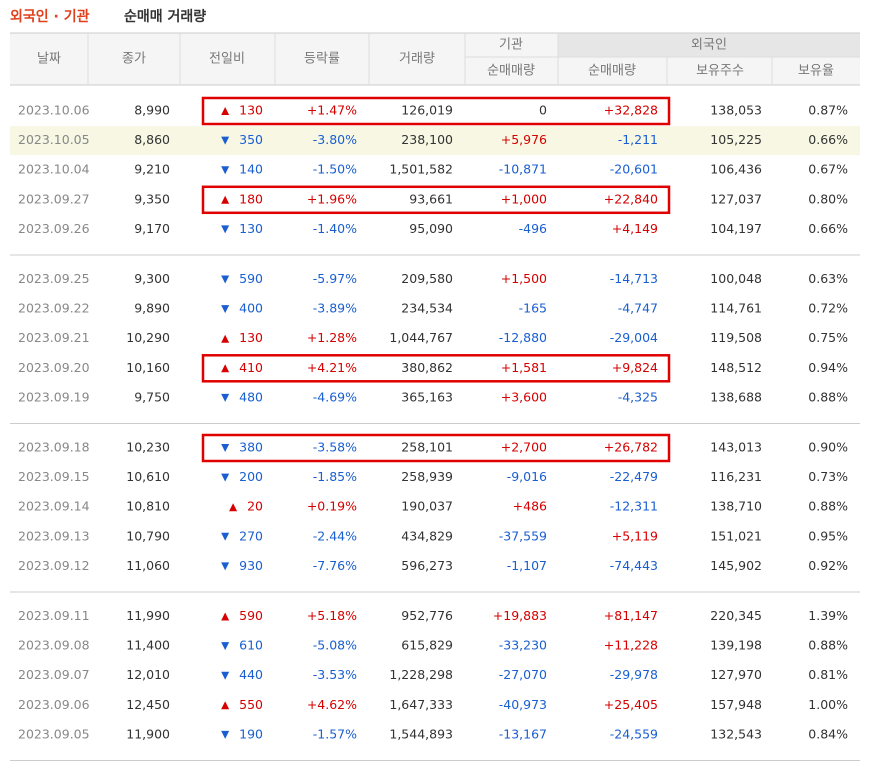 This screenshot has height=771, width=882. Describe the element at coordinates (527, 476) in the screenshot. I see `inst-net: -9,016` at that location.